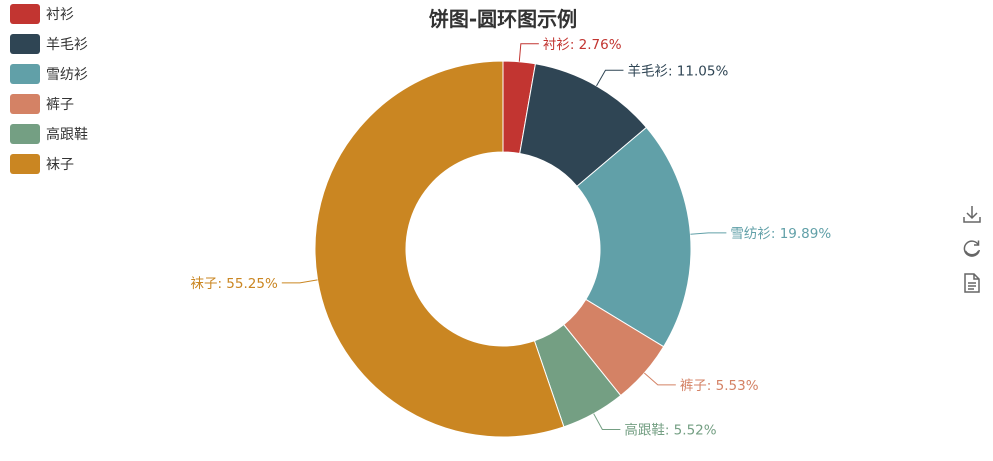 This screenshot has height=461, width=993. What do you see at coordinates (42, 164) in the screenshot?
I see `legend-item: 袜子` at bounding box center [42, 164].